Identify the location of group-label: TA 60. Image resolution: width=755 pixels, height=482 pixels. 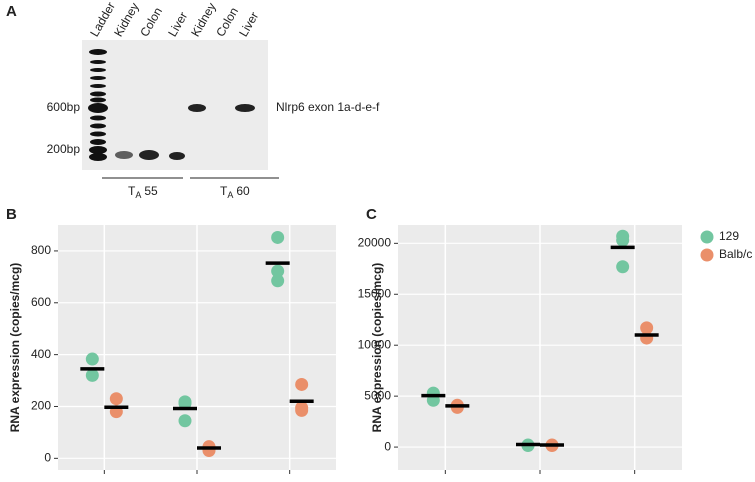
(235, 192).